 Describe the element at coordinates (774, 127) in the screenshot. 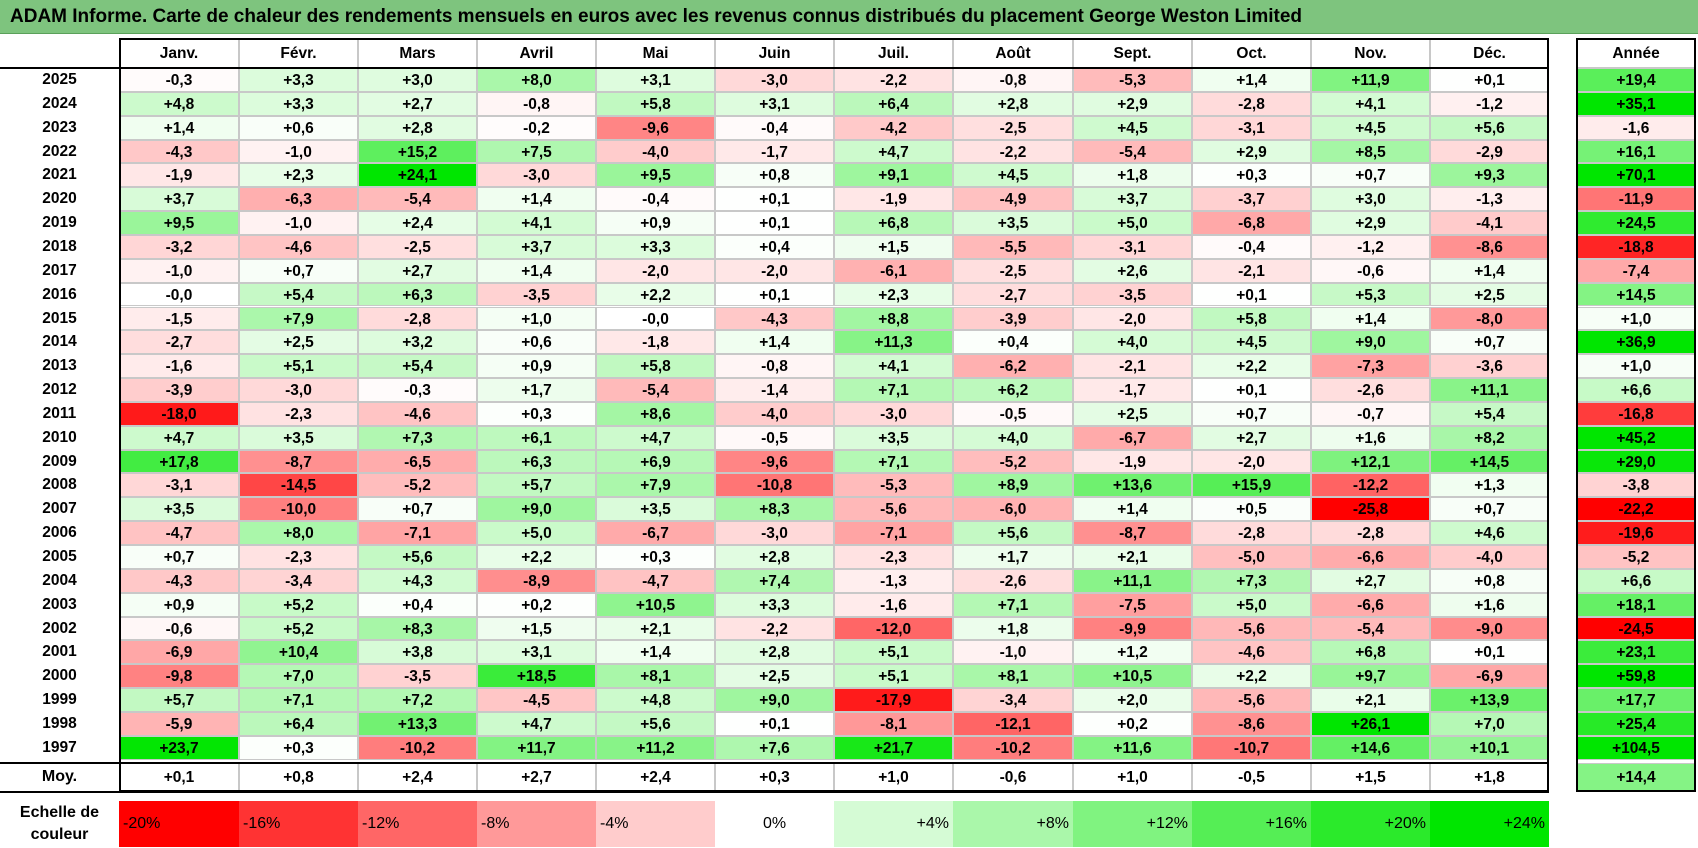

I see `heatmap-cell: -0,4` at that location.